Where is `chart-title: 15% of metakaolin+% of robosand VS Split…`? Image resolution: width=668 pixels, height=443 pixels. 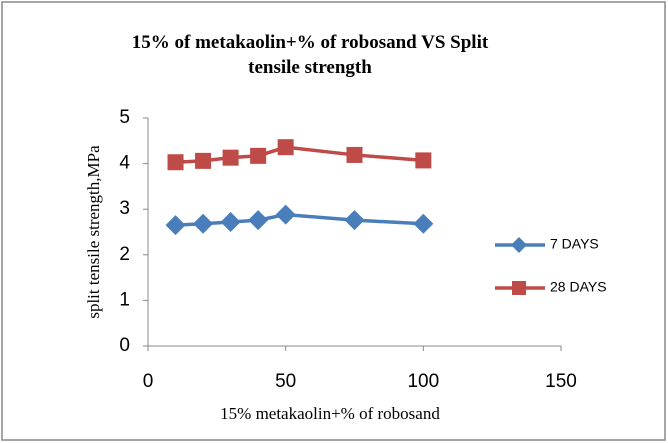 chart-title: 15% of metakaolin+% of robosand VS Split… is located at coordinates (310, 55).